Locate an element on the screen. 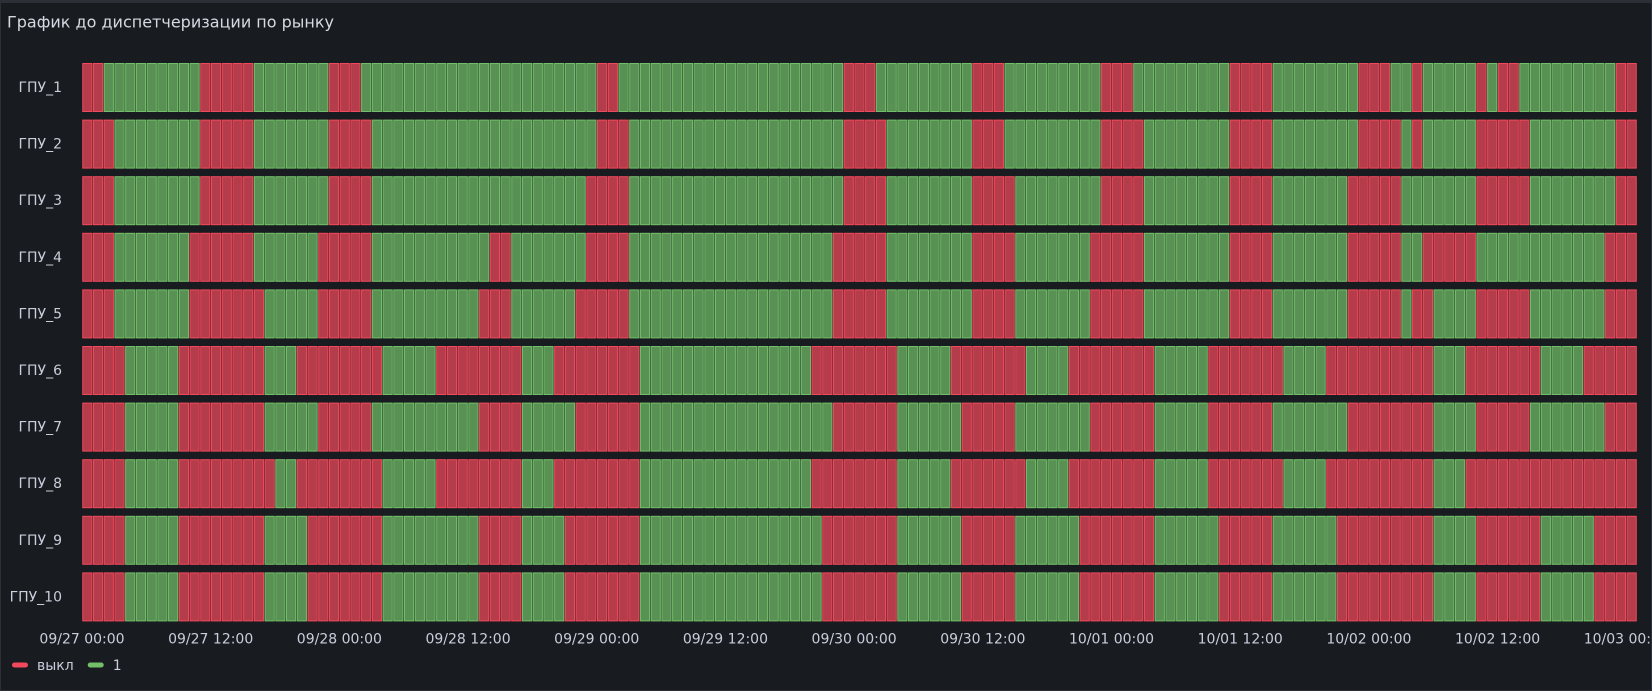 This screenshot has height=691, width=1652. row-label: ГПУ_2 is located at coordinates (40, 145).